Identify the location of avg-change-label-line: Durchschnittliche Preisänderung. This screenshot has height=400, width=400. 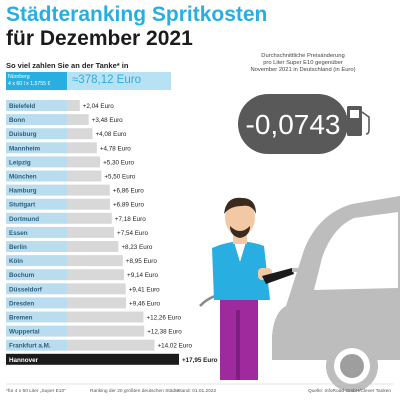
(303, 56).